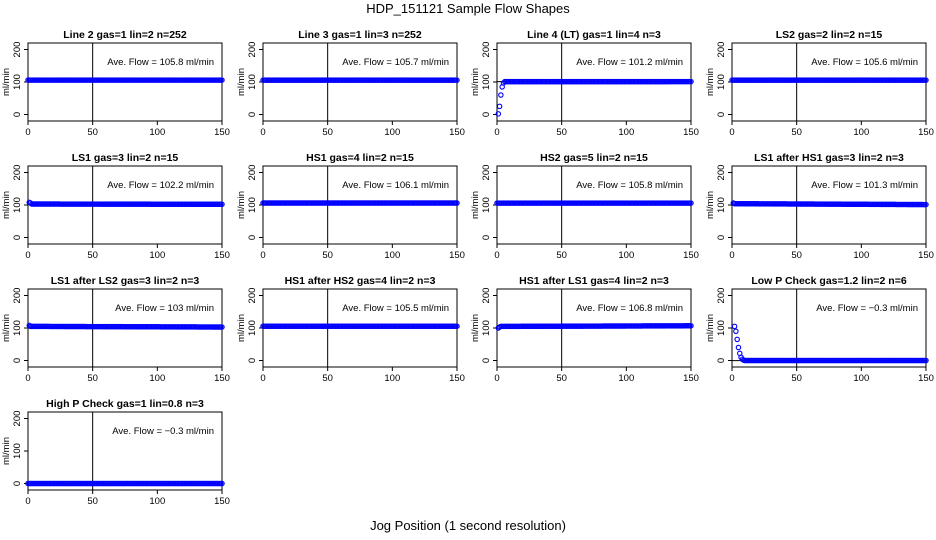 The width and height of the screenshot is (936, 540). Describe the element at coordinates (125, 35) in the screenshot. I see `panel-title: Line 2 gas=1 lin=2 n=252` at that location.